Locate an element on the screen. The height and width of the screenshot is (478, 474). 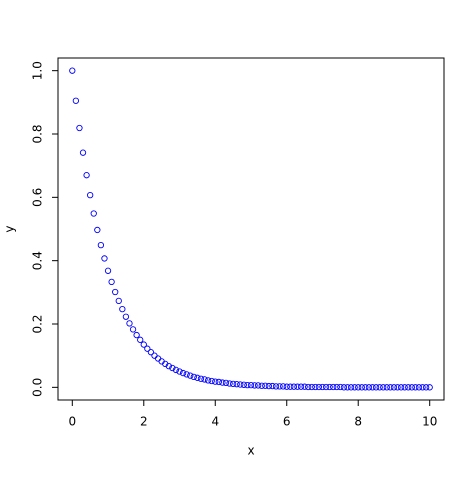
y-tick-label: 0.0 is located at coordinates (38, 387).